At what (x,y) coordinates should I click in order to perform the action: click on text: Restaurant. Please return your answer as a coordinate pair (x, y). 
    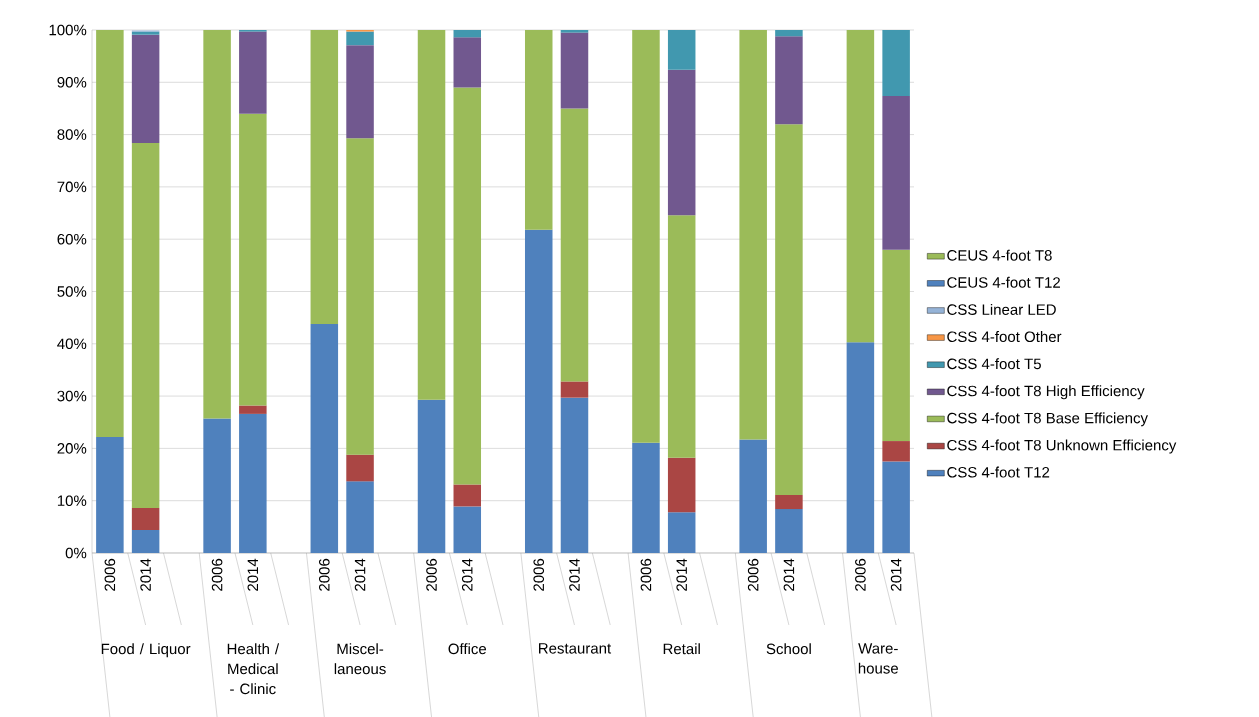
    Looking at the image, I should click on (575, 648).